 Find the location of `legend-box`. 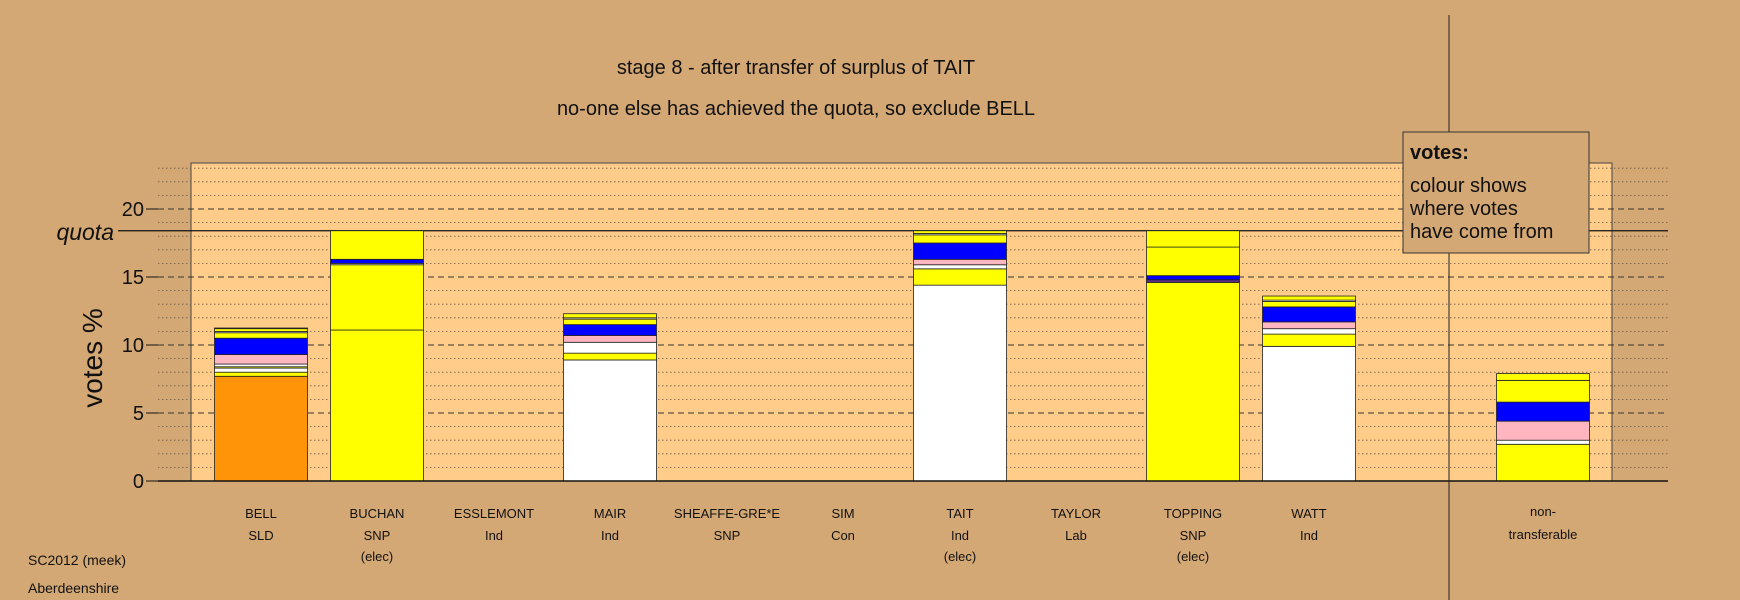

legend-box is located at coordinates (1496, 192).